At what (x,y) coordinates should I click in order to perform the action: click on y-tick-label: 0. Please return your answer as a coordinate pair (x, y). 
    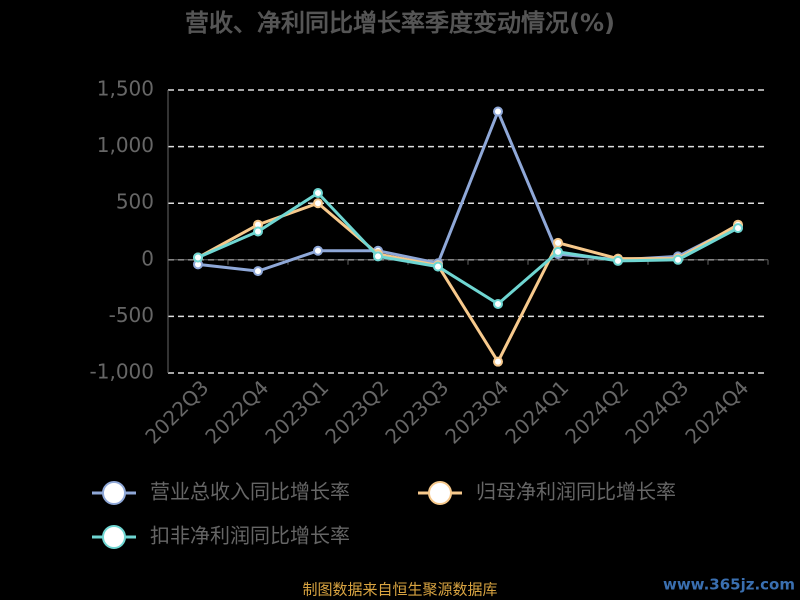
    Looking at the image, I should click on (147, 258).